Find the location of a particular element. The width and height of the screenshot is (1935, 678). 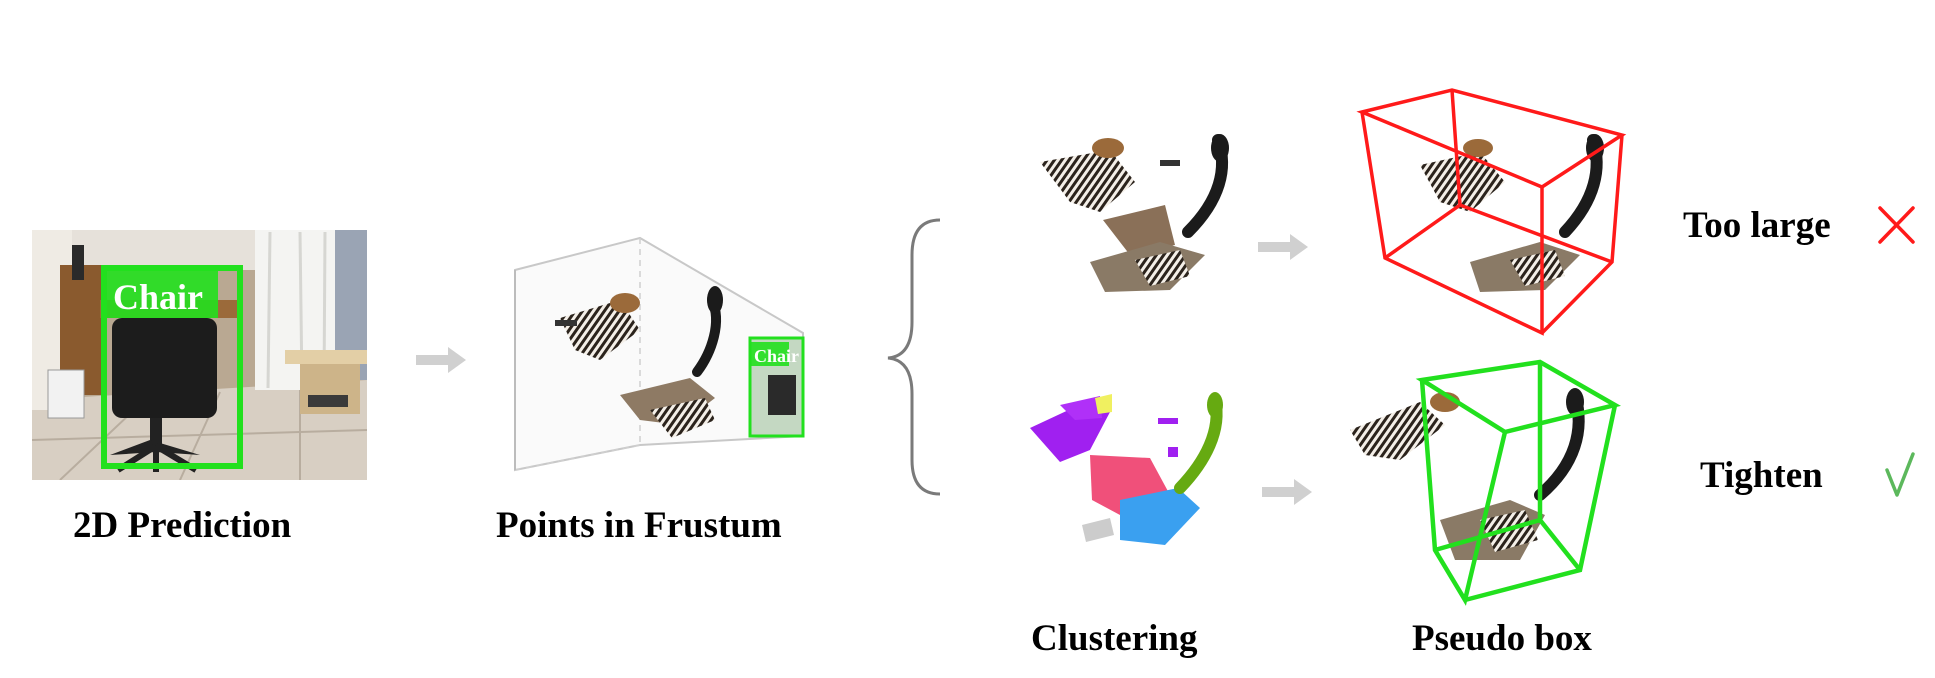

frustum-detection-label: Chair is located at coordinates (776, 356).